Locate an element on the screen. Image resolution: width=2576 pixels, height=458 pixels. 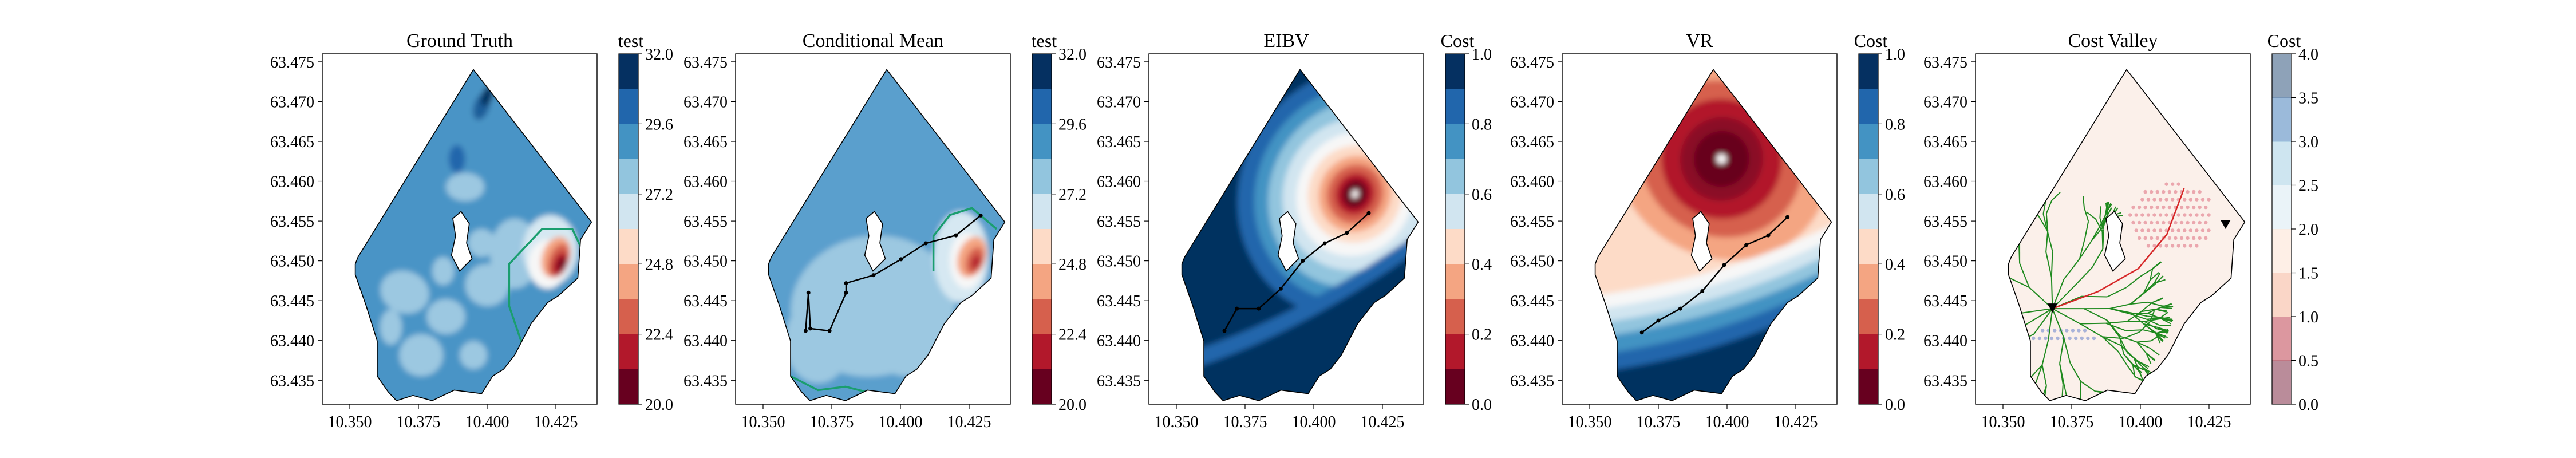
colorbar: 1.0 0.8 0.6 0.4 0.2 0.0 Cost is located at coordinates (1466, 222).